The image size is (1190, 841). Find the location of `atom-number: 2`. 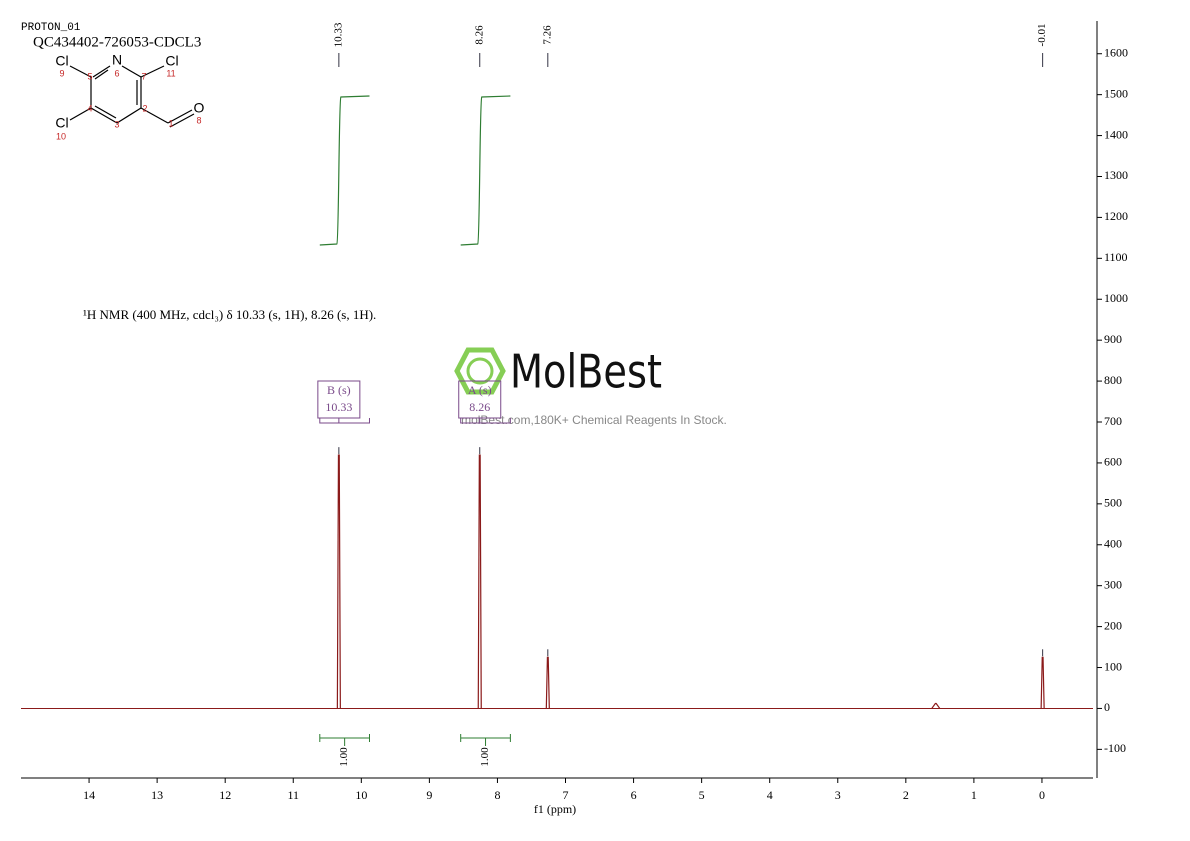

atom-number: 2 is located at coordinates (144, 108).